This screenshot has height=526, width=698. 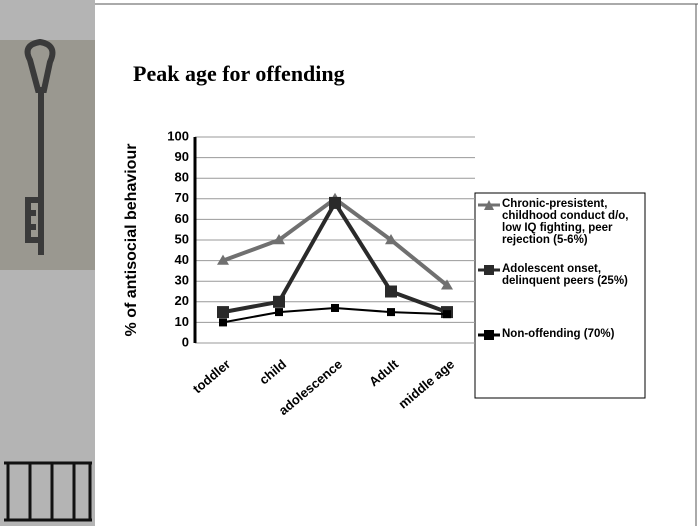 What do you see at coordinates (182, 321) in the screenshot?
I see `y-tick-label: 10` at bounding box center [182, 321].